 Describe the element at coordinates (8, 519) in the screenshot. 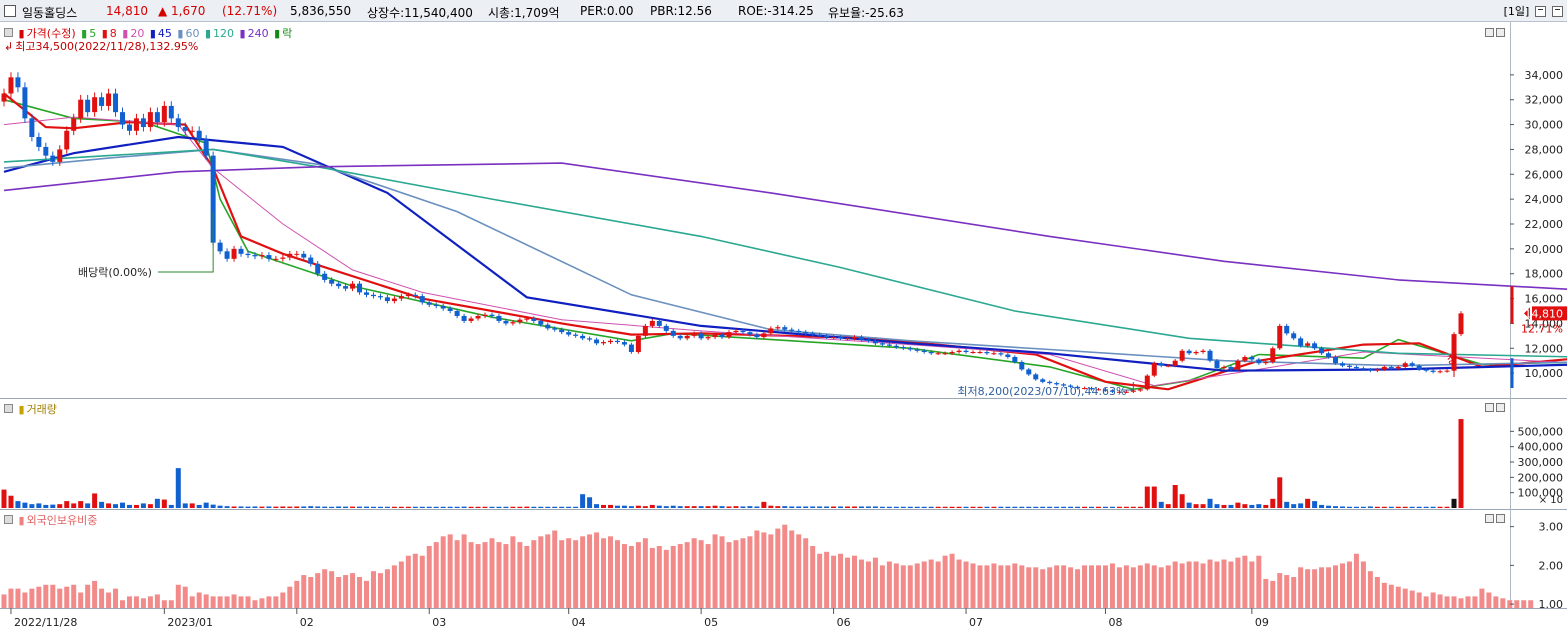

I see `panel-square-icon` at that location.